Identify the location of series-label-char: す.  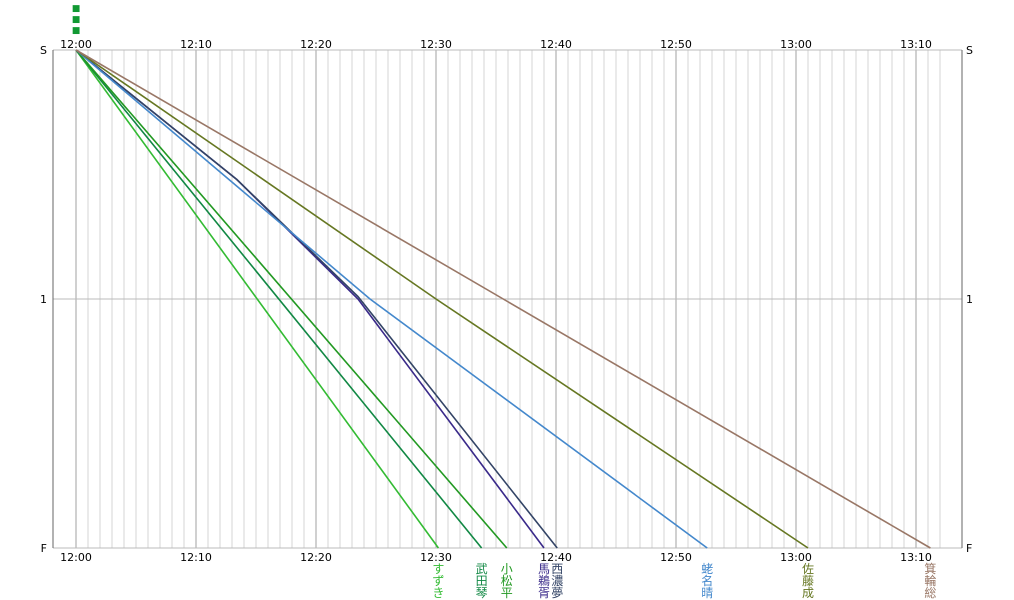
(438, 569).